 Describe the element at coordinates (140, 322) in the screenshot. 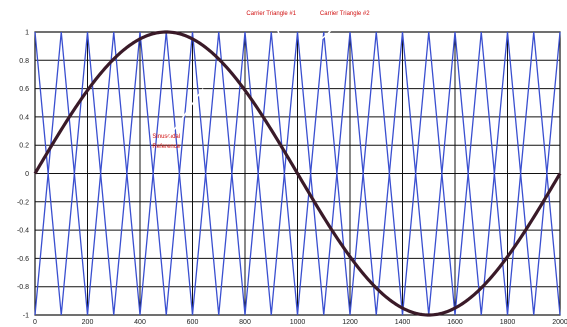

I see `x-tick-label: 400` at that location.